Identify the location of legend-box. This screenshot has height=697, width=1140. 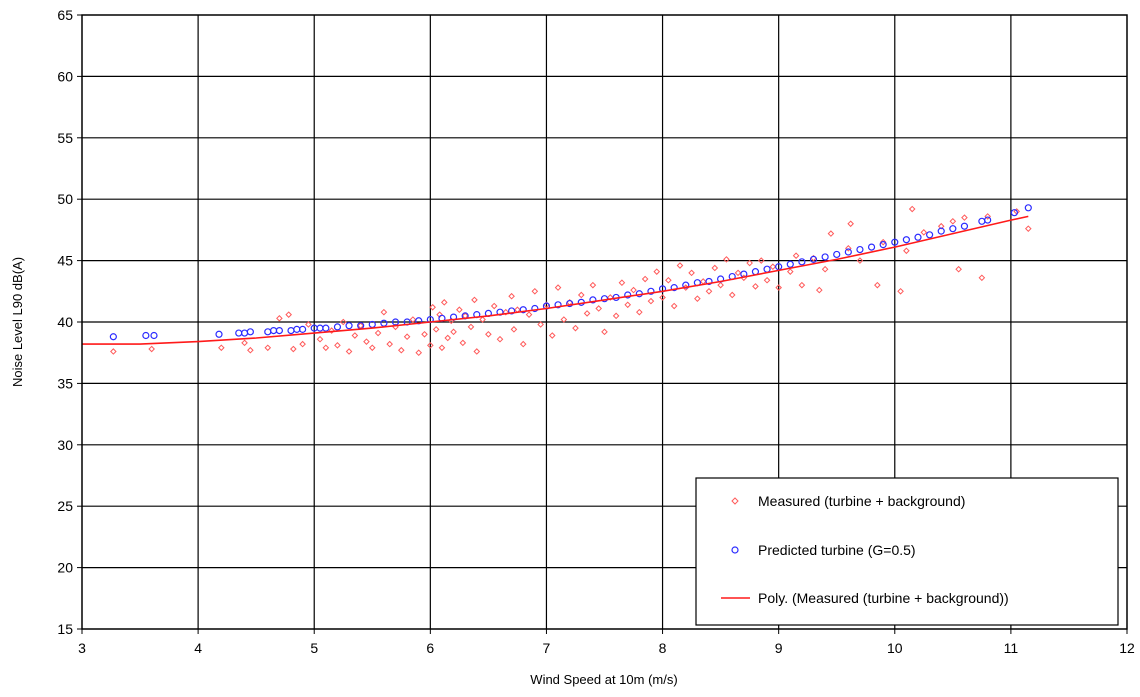
(907, 551).